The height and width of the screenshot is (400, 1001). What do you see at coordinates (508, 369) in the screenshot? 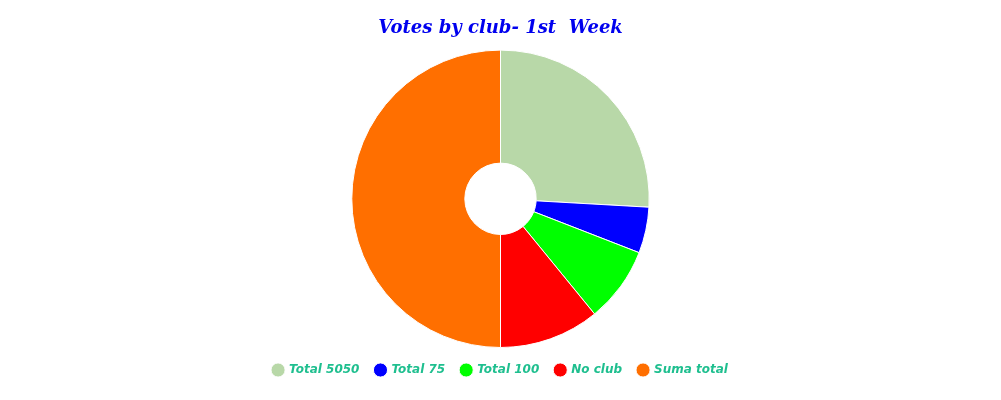
I see `legend-label: Total 100` at bounding box center [508, 369].